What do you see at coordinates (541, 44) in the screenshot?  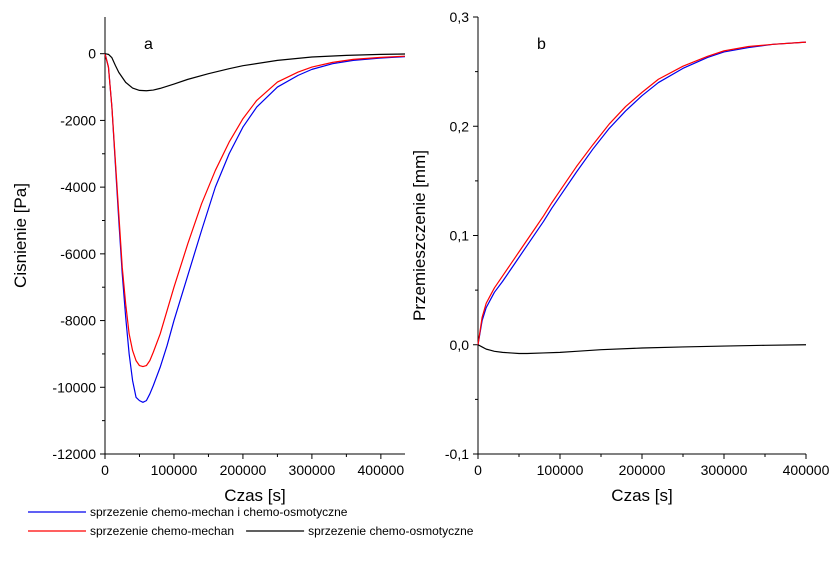 I see `panel-label: b` at bounding box center [541, 44].